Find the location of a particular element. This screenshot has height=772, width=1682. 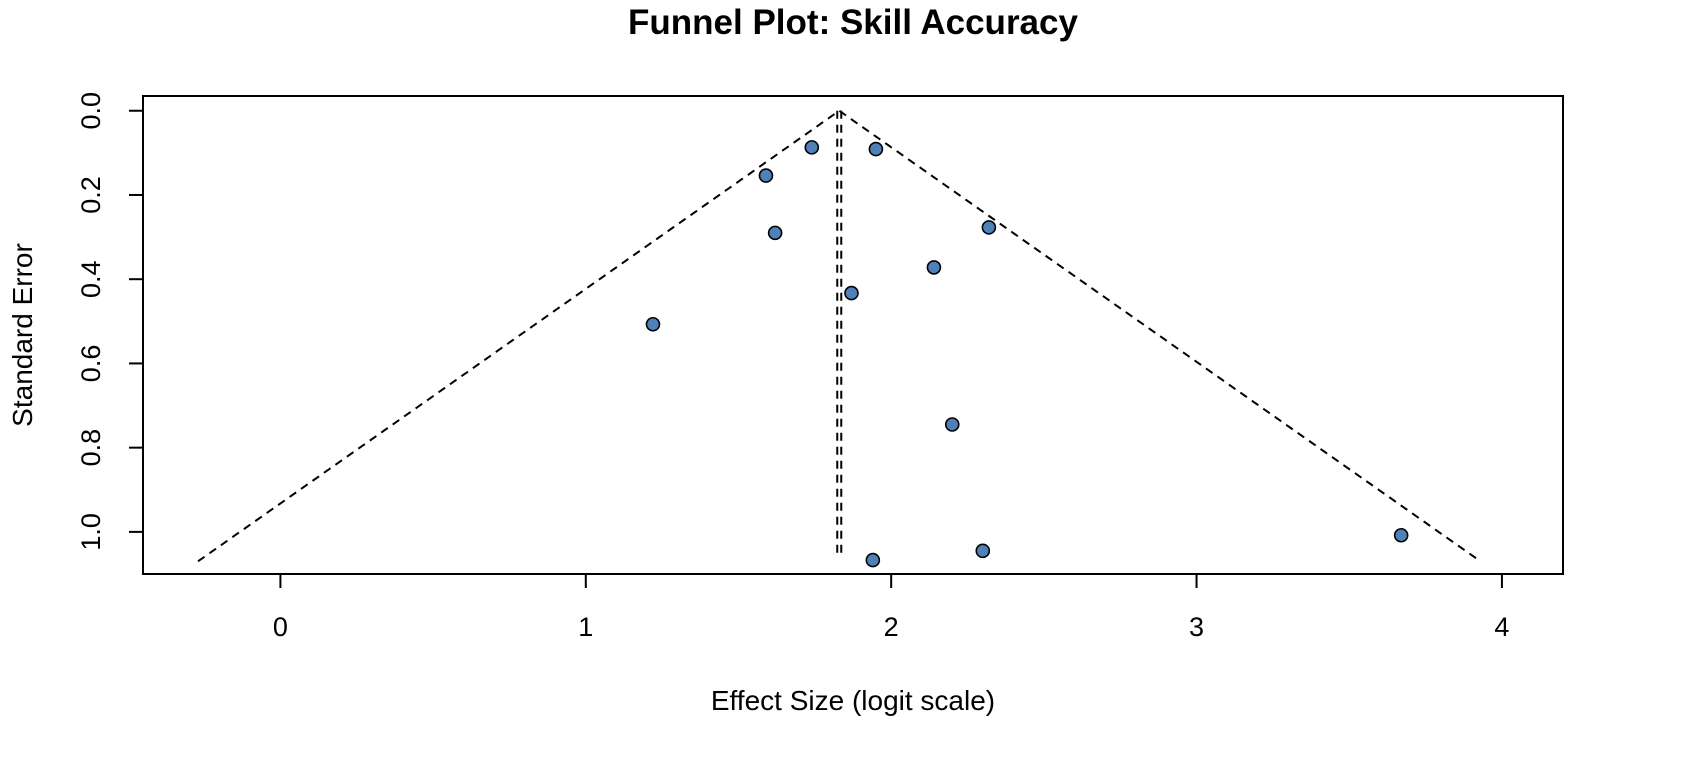

x-tick-label: 1 is located at coordinates (585, 627).